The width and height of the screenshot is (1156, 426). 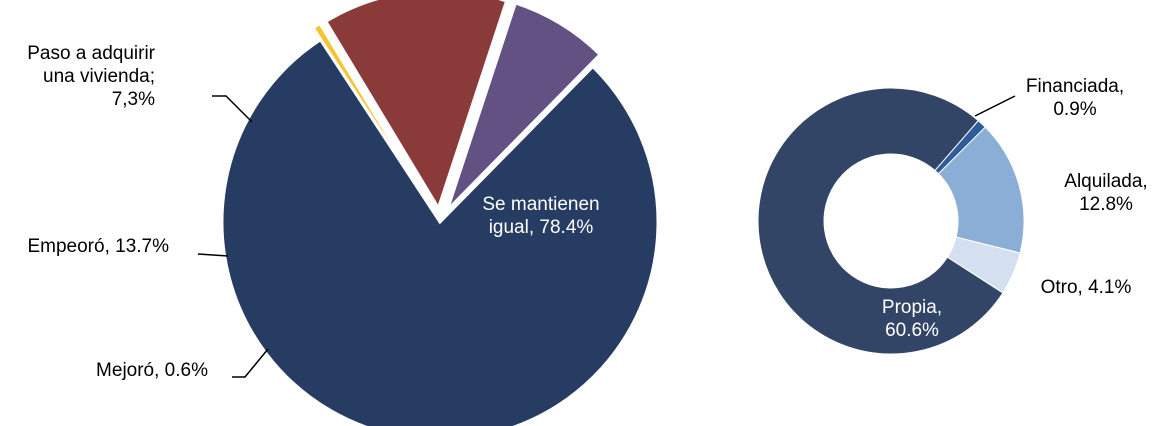 I want to click on donut-label-otro: Otro, 4.1%, so click(x=1086, y=287).